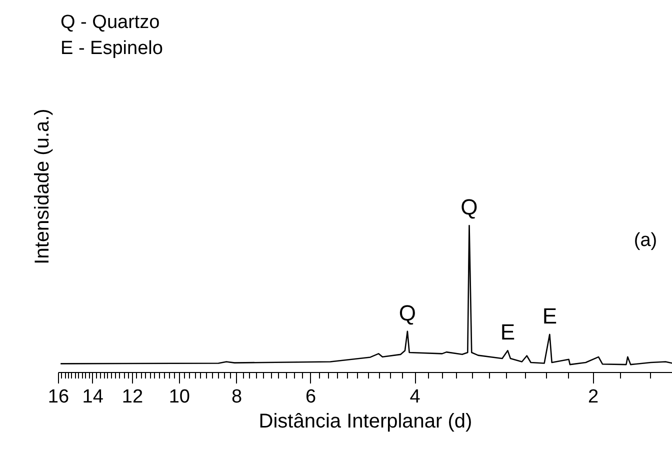 The image size is (672, 466). What do you see at coordinates (110, 22) in the screenshot?
I see `text: Q - Quartzo` at bounding box center [110, 22].